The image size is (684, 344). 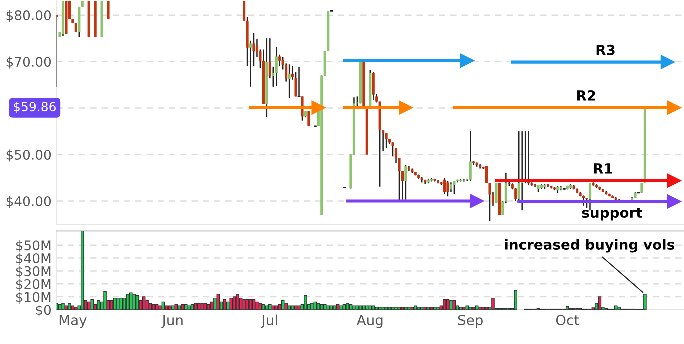 I want to click on x-tick-label: Jul, so click(x=269, y=321).